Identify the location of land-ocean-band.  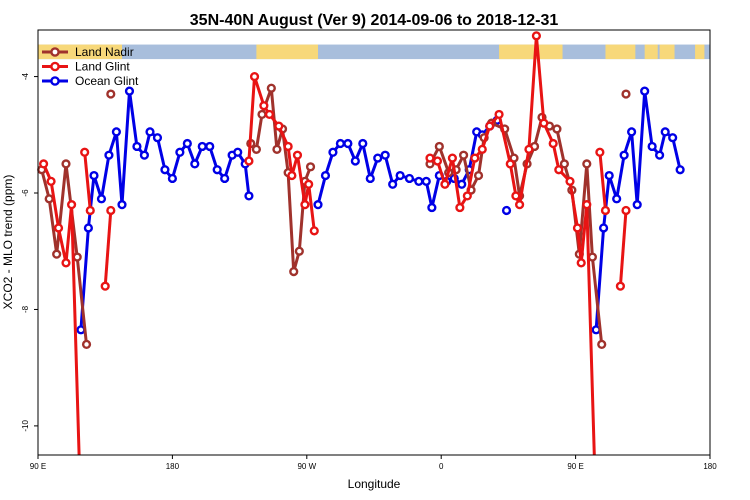
(374, 52).